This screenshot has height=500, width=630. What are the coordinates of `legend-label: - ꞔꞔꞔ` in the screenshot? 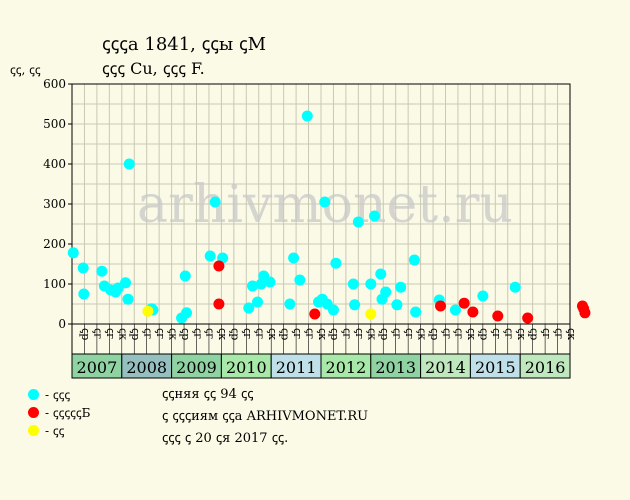 It's located at (58, 394).